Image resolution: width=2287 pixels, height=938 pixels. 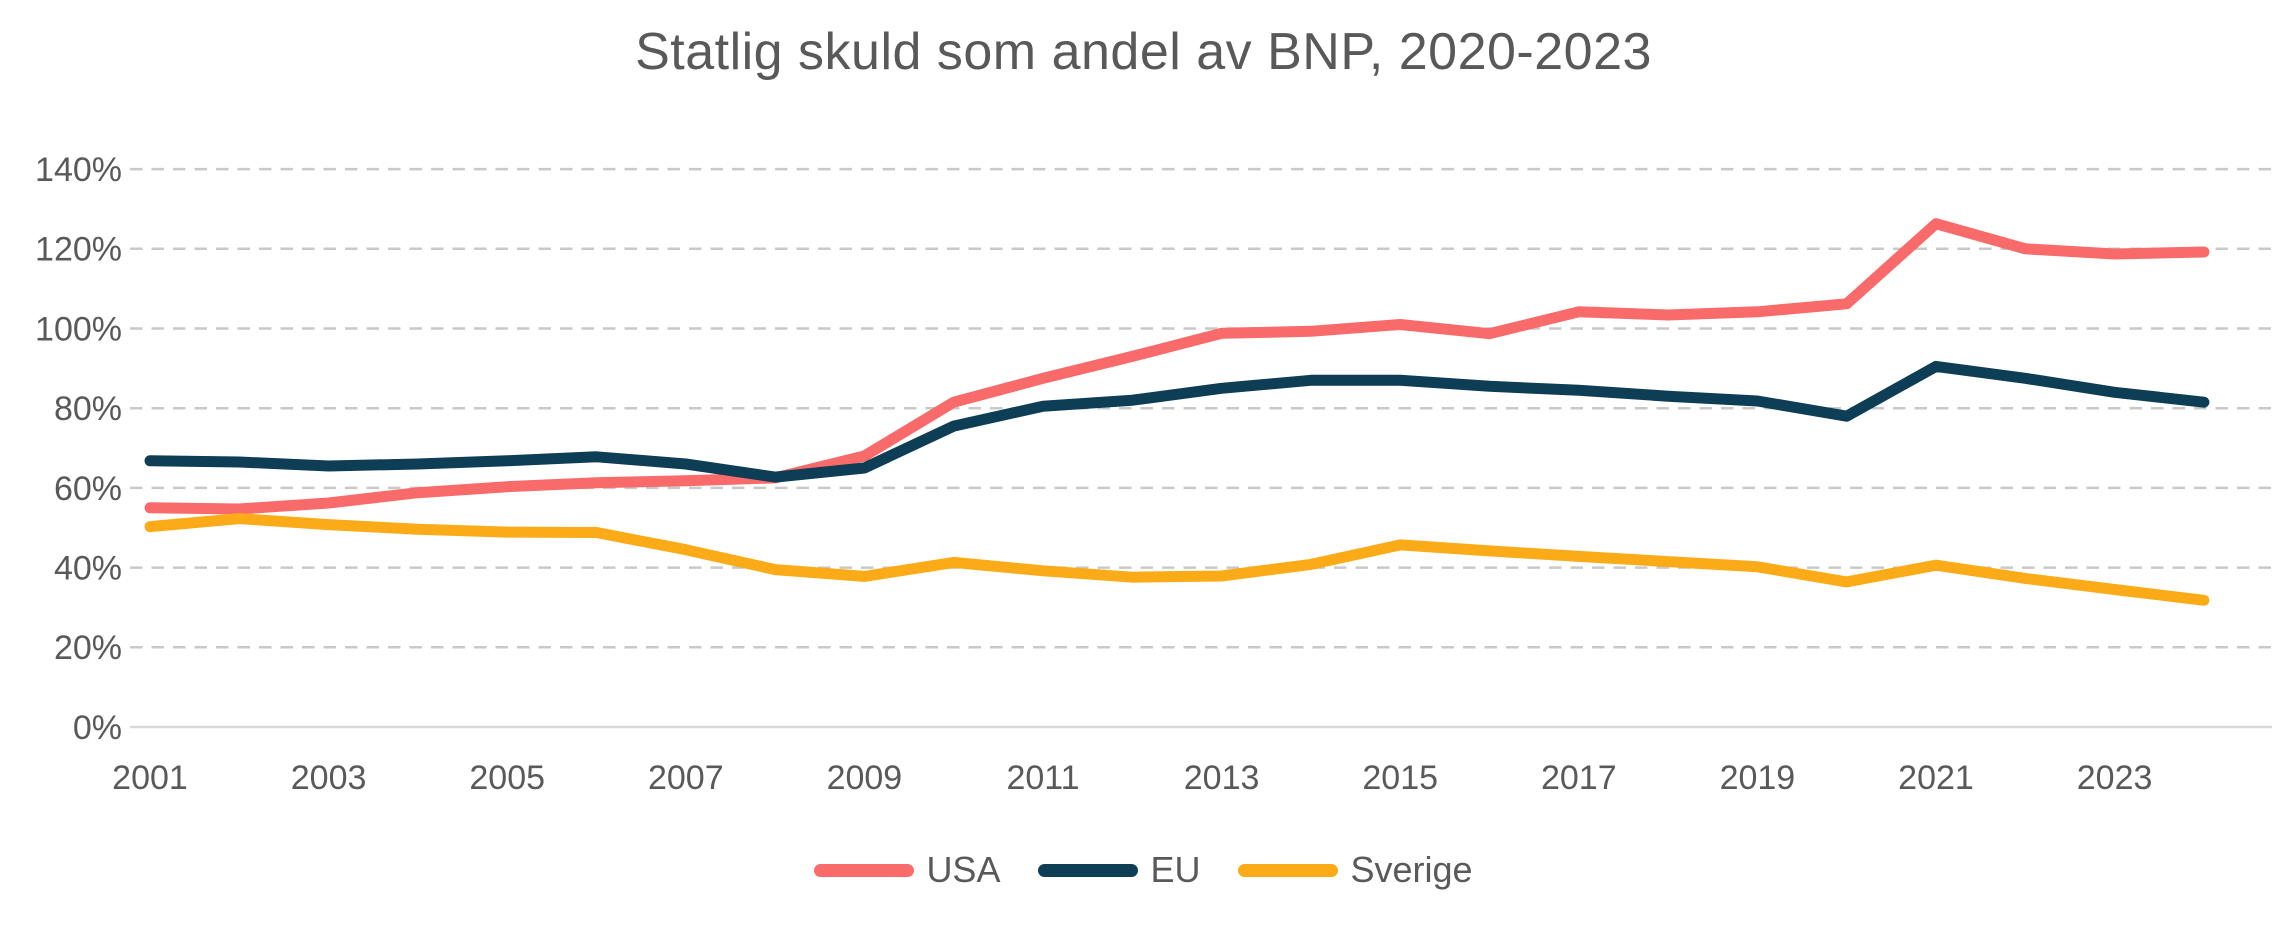 I want to click on x-axis-tick-label: 2013, so click(x=1222, y=778).